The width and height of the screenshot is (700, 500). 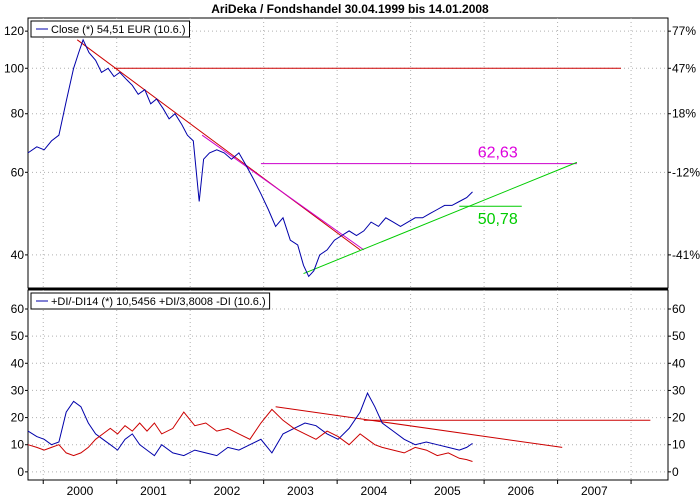 What do you see at coordinates (684, 31) in the screenshot?
I see `y-tick-label-right: 77%` at bounding box center [684, 31].